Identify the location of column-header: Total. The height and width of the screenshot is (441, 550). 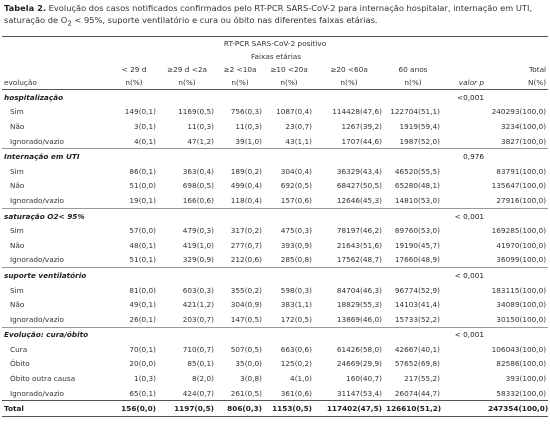
(538, 69).